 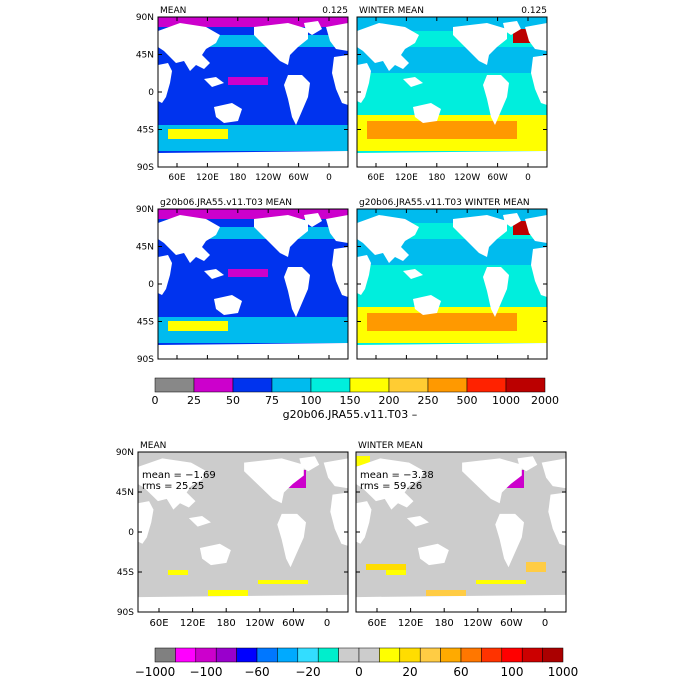 I want to click on map-panel-p4: g20b06.JRA55.v11.T03 WINTER MEAN, so click(x=452, y=279).